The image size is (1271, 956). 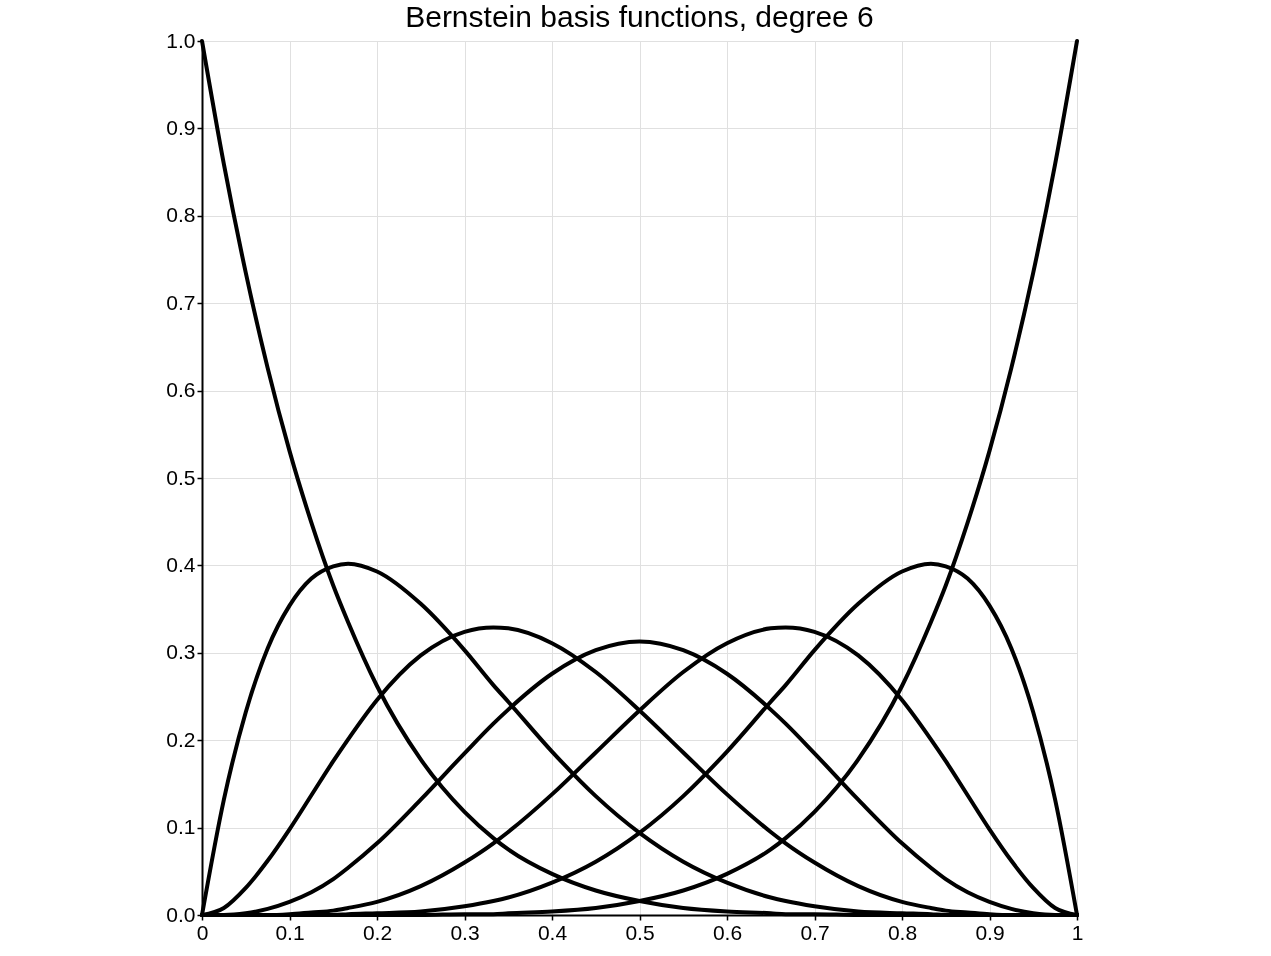 I want to click on x-tick-label: 0.5, so click(x=640, y=932).